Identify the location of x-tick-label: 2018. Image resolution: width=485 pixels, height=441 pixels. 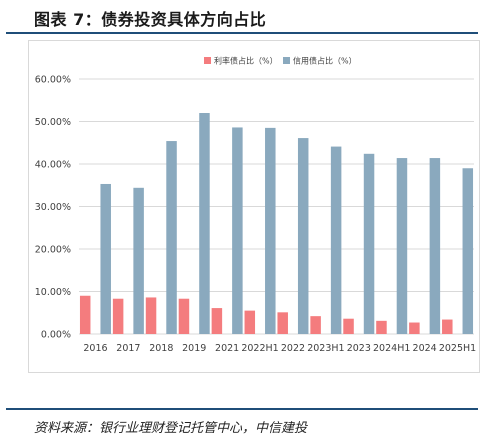
(161, 348).